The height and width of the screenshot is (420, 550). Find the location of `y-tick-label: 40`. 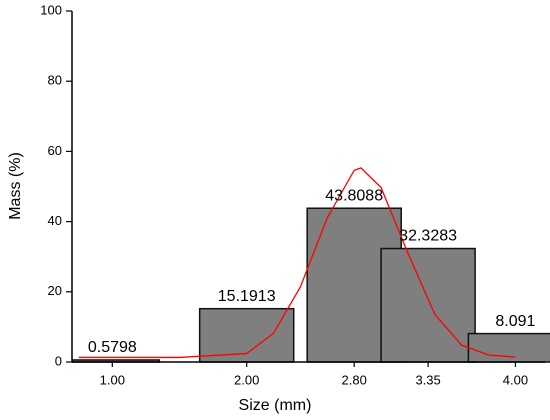

y-tick-label: 40 is located at coordinates (55, 220).